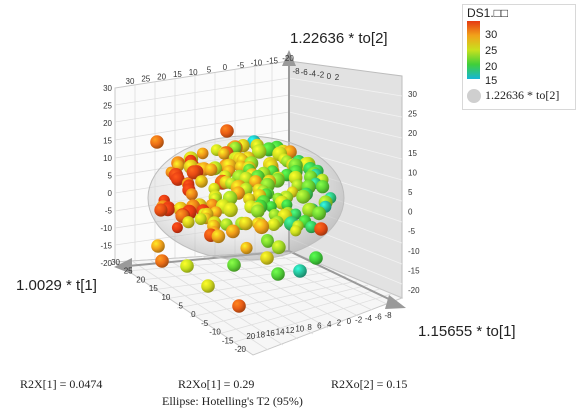 This screenshot has width=579, height=410. Describe the element at coordinates (414, 251) in the screenshot. I see `z-tick-right: -10` at that location.